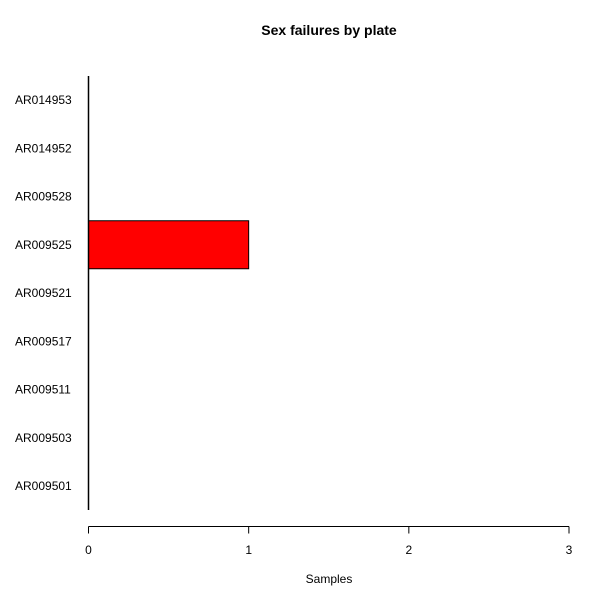  I want to click on category-label-ar009528: AR009528, so click(43, 197).